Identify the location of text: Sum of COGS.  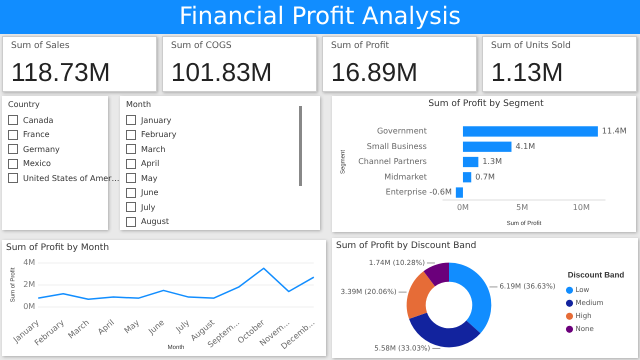
(202, 46).